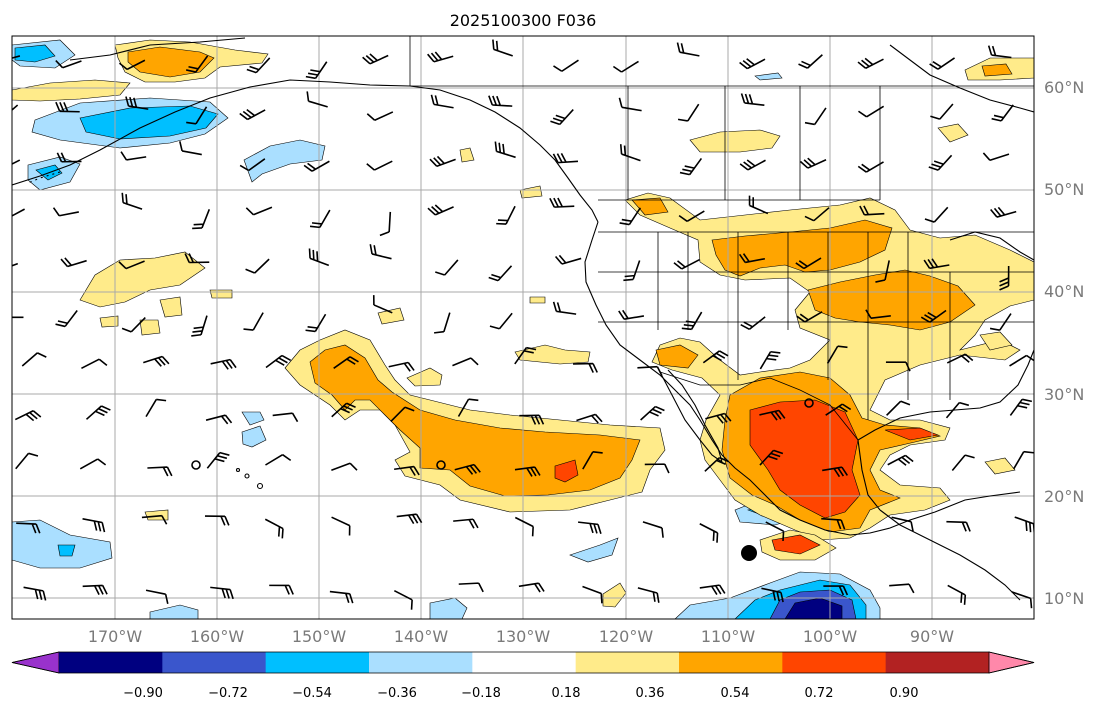 The height and width of the screenshot is (712, 1105). Describe the element at coordinates (1064, 496) in the screenshot. I see `lat-tick-20: 20°N` at that location.